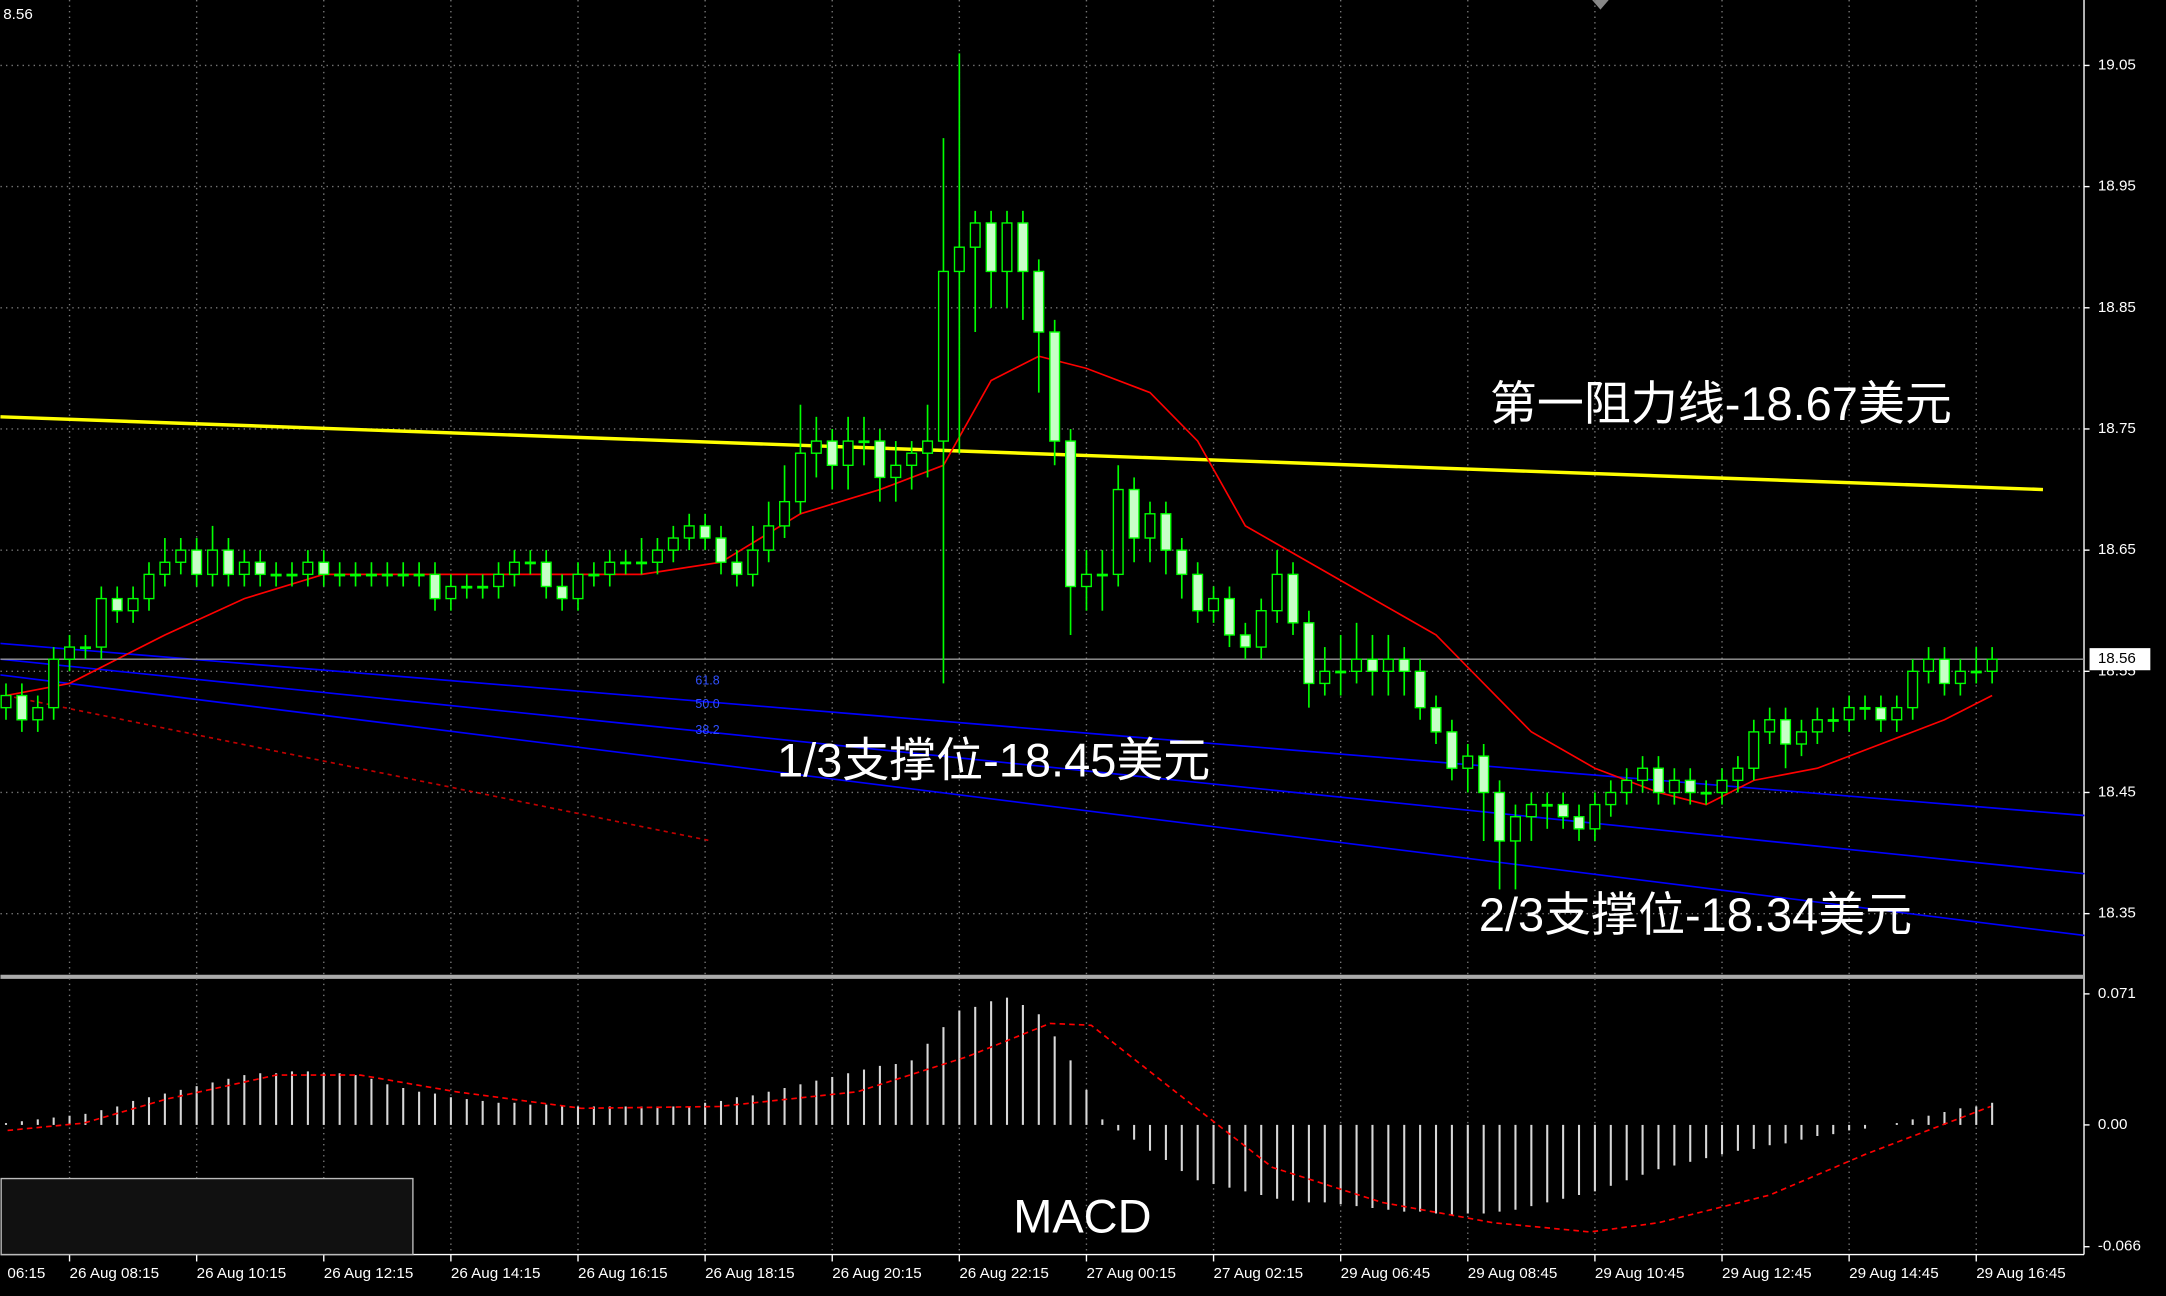 This screenshot has width=2166, height=1296. I want to click on x-tick-label: 29 Aug 10:45, so click(1640, 1273).